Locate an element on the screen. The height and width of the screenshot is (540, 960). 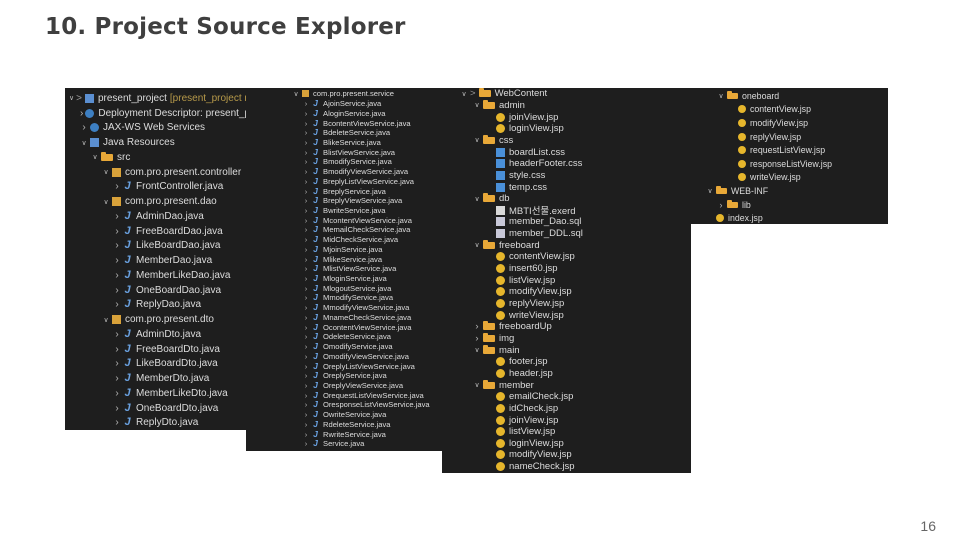
tree-item: › J BlikeService.java is located at coordinates (344, 143).